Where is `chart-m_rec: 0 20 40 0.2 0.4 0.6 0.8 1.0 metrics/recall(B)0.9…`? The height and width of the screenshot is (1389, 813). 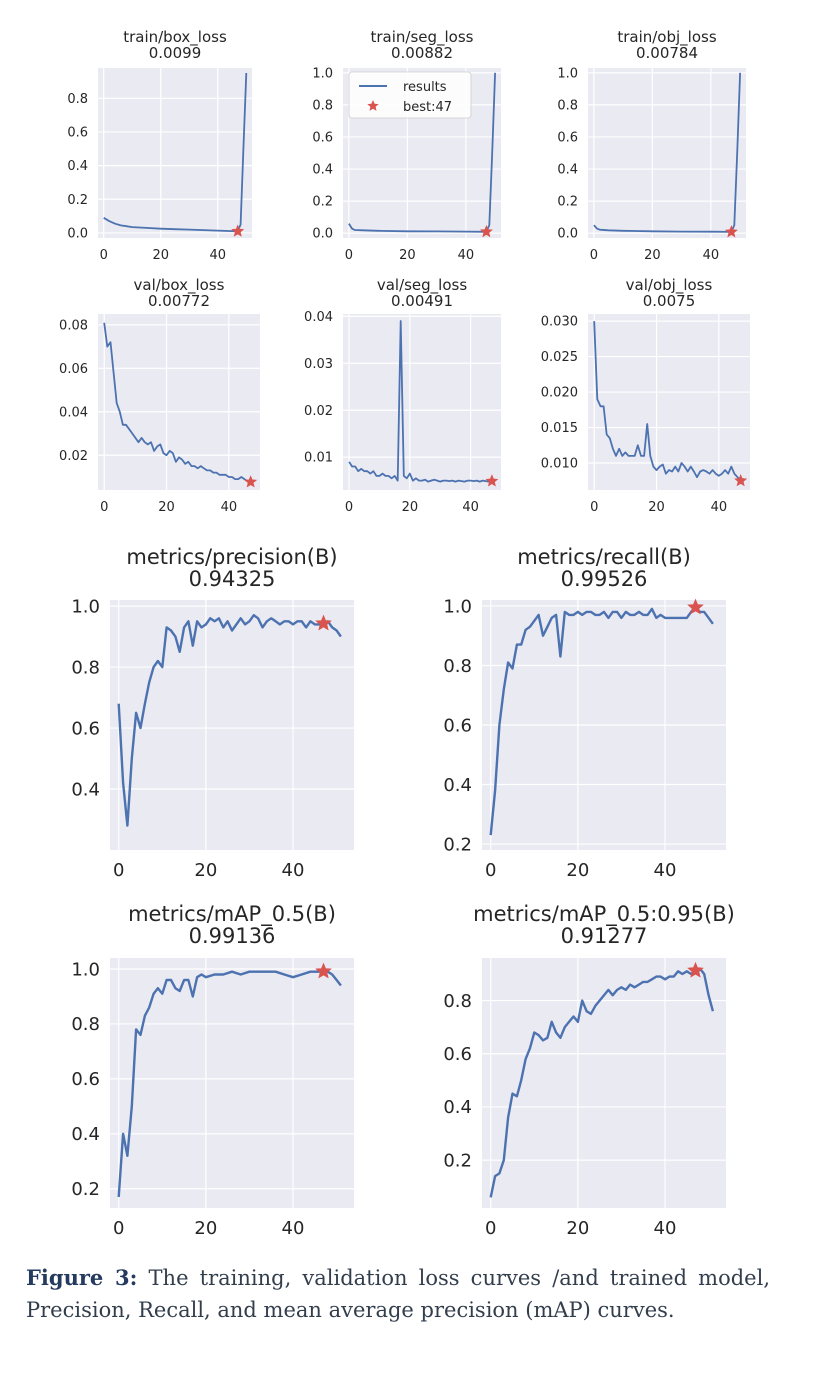 chart-m_rec: 0 20 40 0.2 0.4 0.6 0.8 1.0 metrics/recall(B)0.9… is located at coordinates (584, 713).